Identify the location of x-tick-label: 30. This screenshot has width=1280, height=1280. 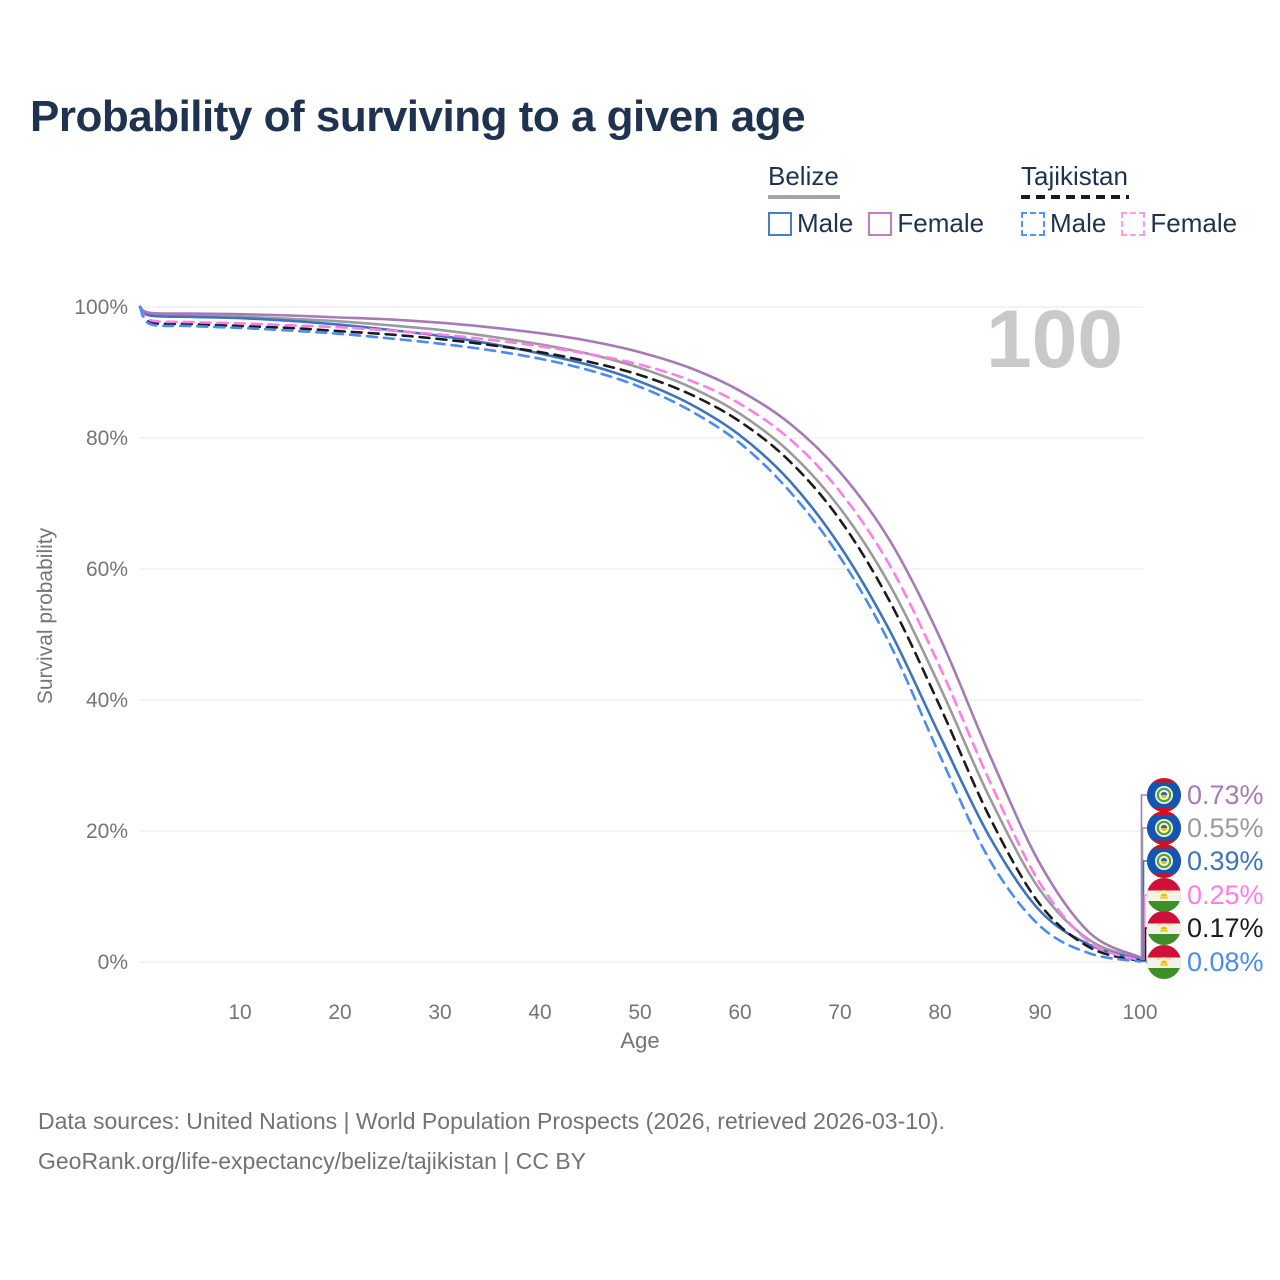
(439, 1012).